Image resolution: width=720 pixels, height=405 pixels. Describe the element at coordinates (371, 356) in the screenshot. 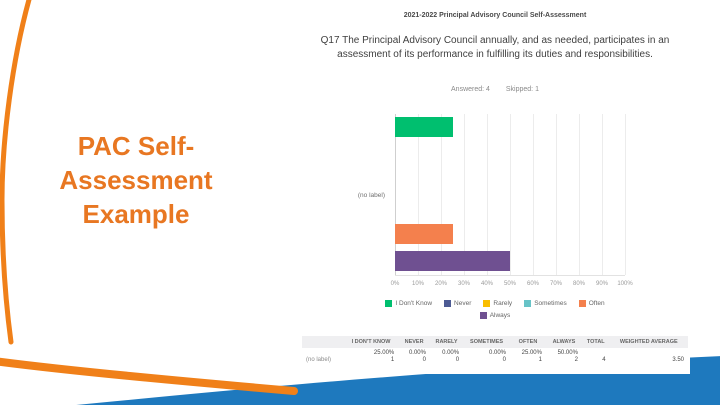

I see `cell-i-don-t-know: 25.00% 1` at that location.